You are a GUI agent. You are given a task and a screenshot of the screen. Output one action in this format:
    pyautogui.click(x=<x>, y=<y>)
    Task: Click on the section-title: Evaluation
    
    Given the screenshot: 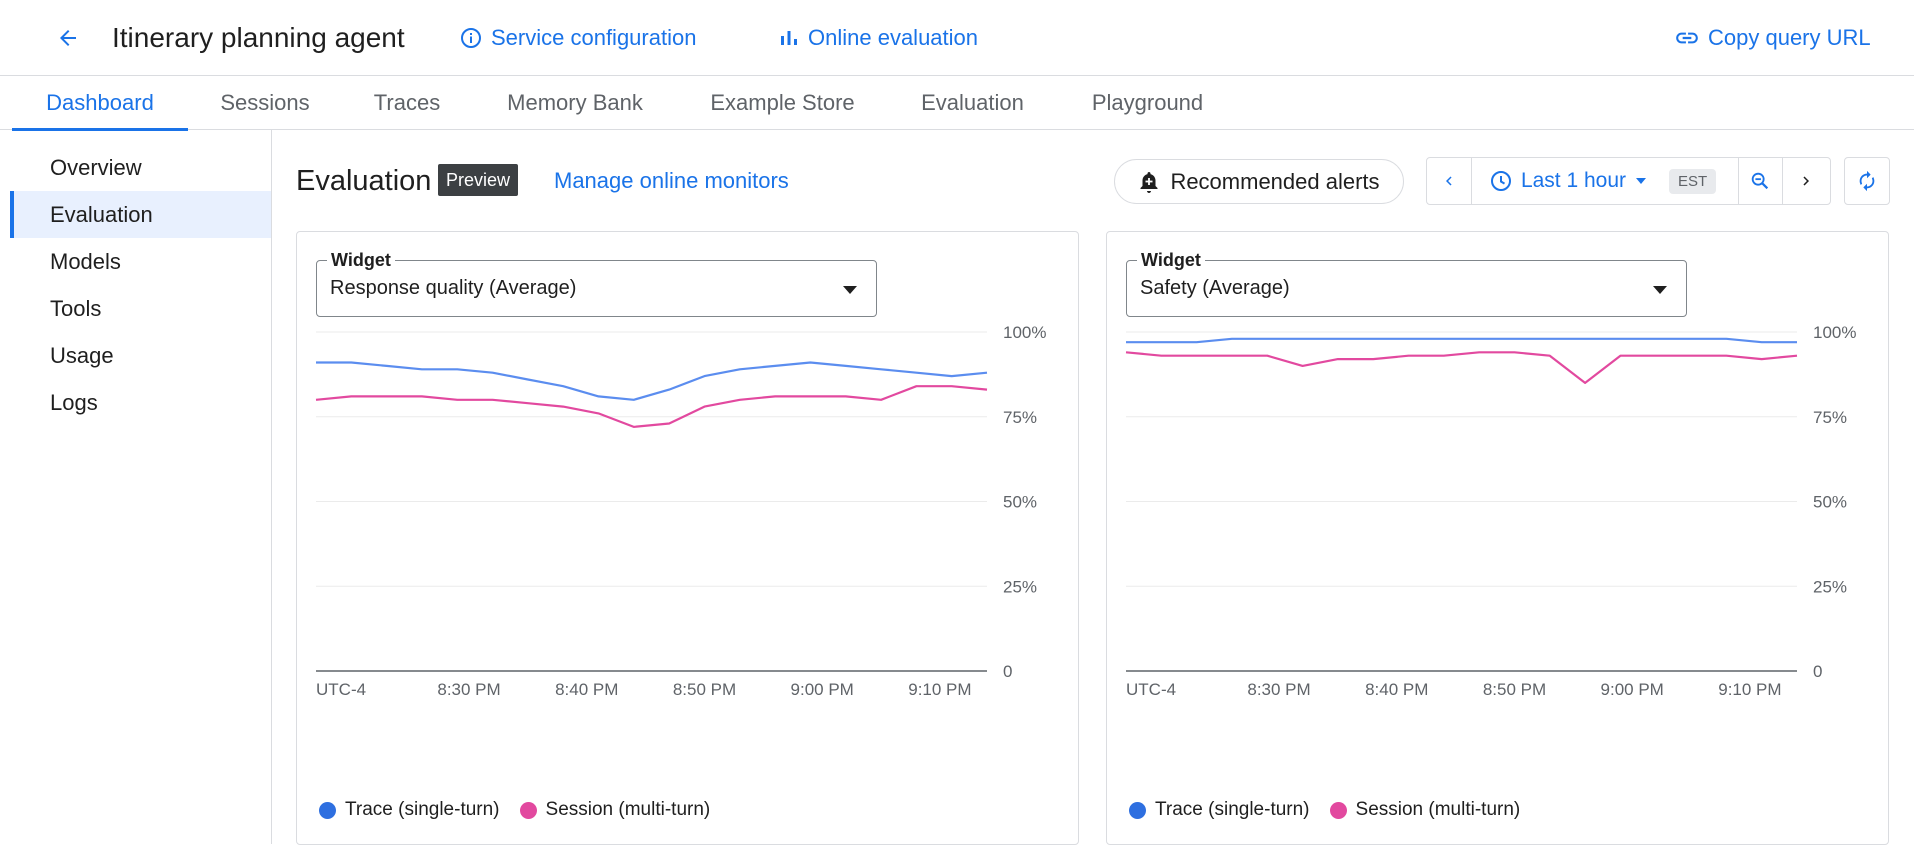 What is the action you would take?
    pyautogui.click(x=364, y=181)
    